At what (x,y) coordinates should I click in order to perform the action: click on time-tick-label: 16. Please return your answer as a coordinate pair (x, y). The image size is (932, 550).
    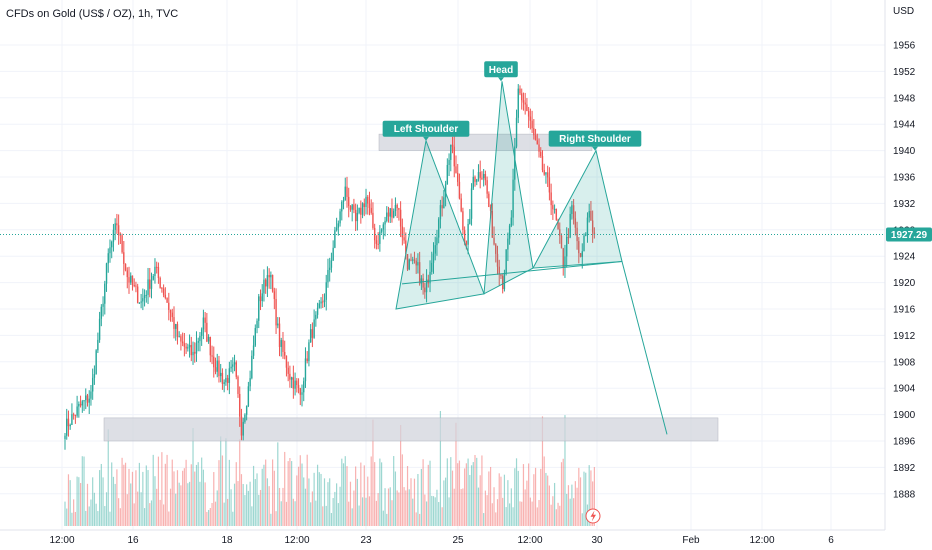
    Looking at the image, I should click on (133, 540).